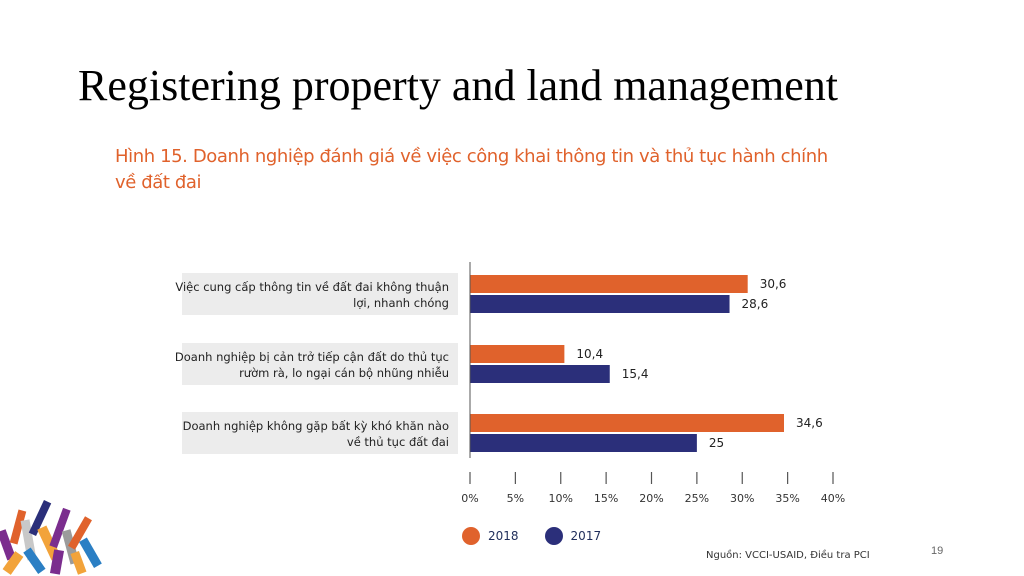 Image resolution: width=1024 pixels, height=576 pixels. Describe the element at coordinates (503, 536) in the screenshot. I see `legend-label-2018: 2018` at that location.